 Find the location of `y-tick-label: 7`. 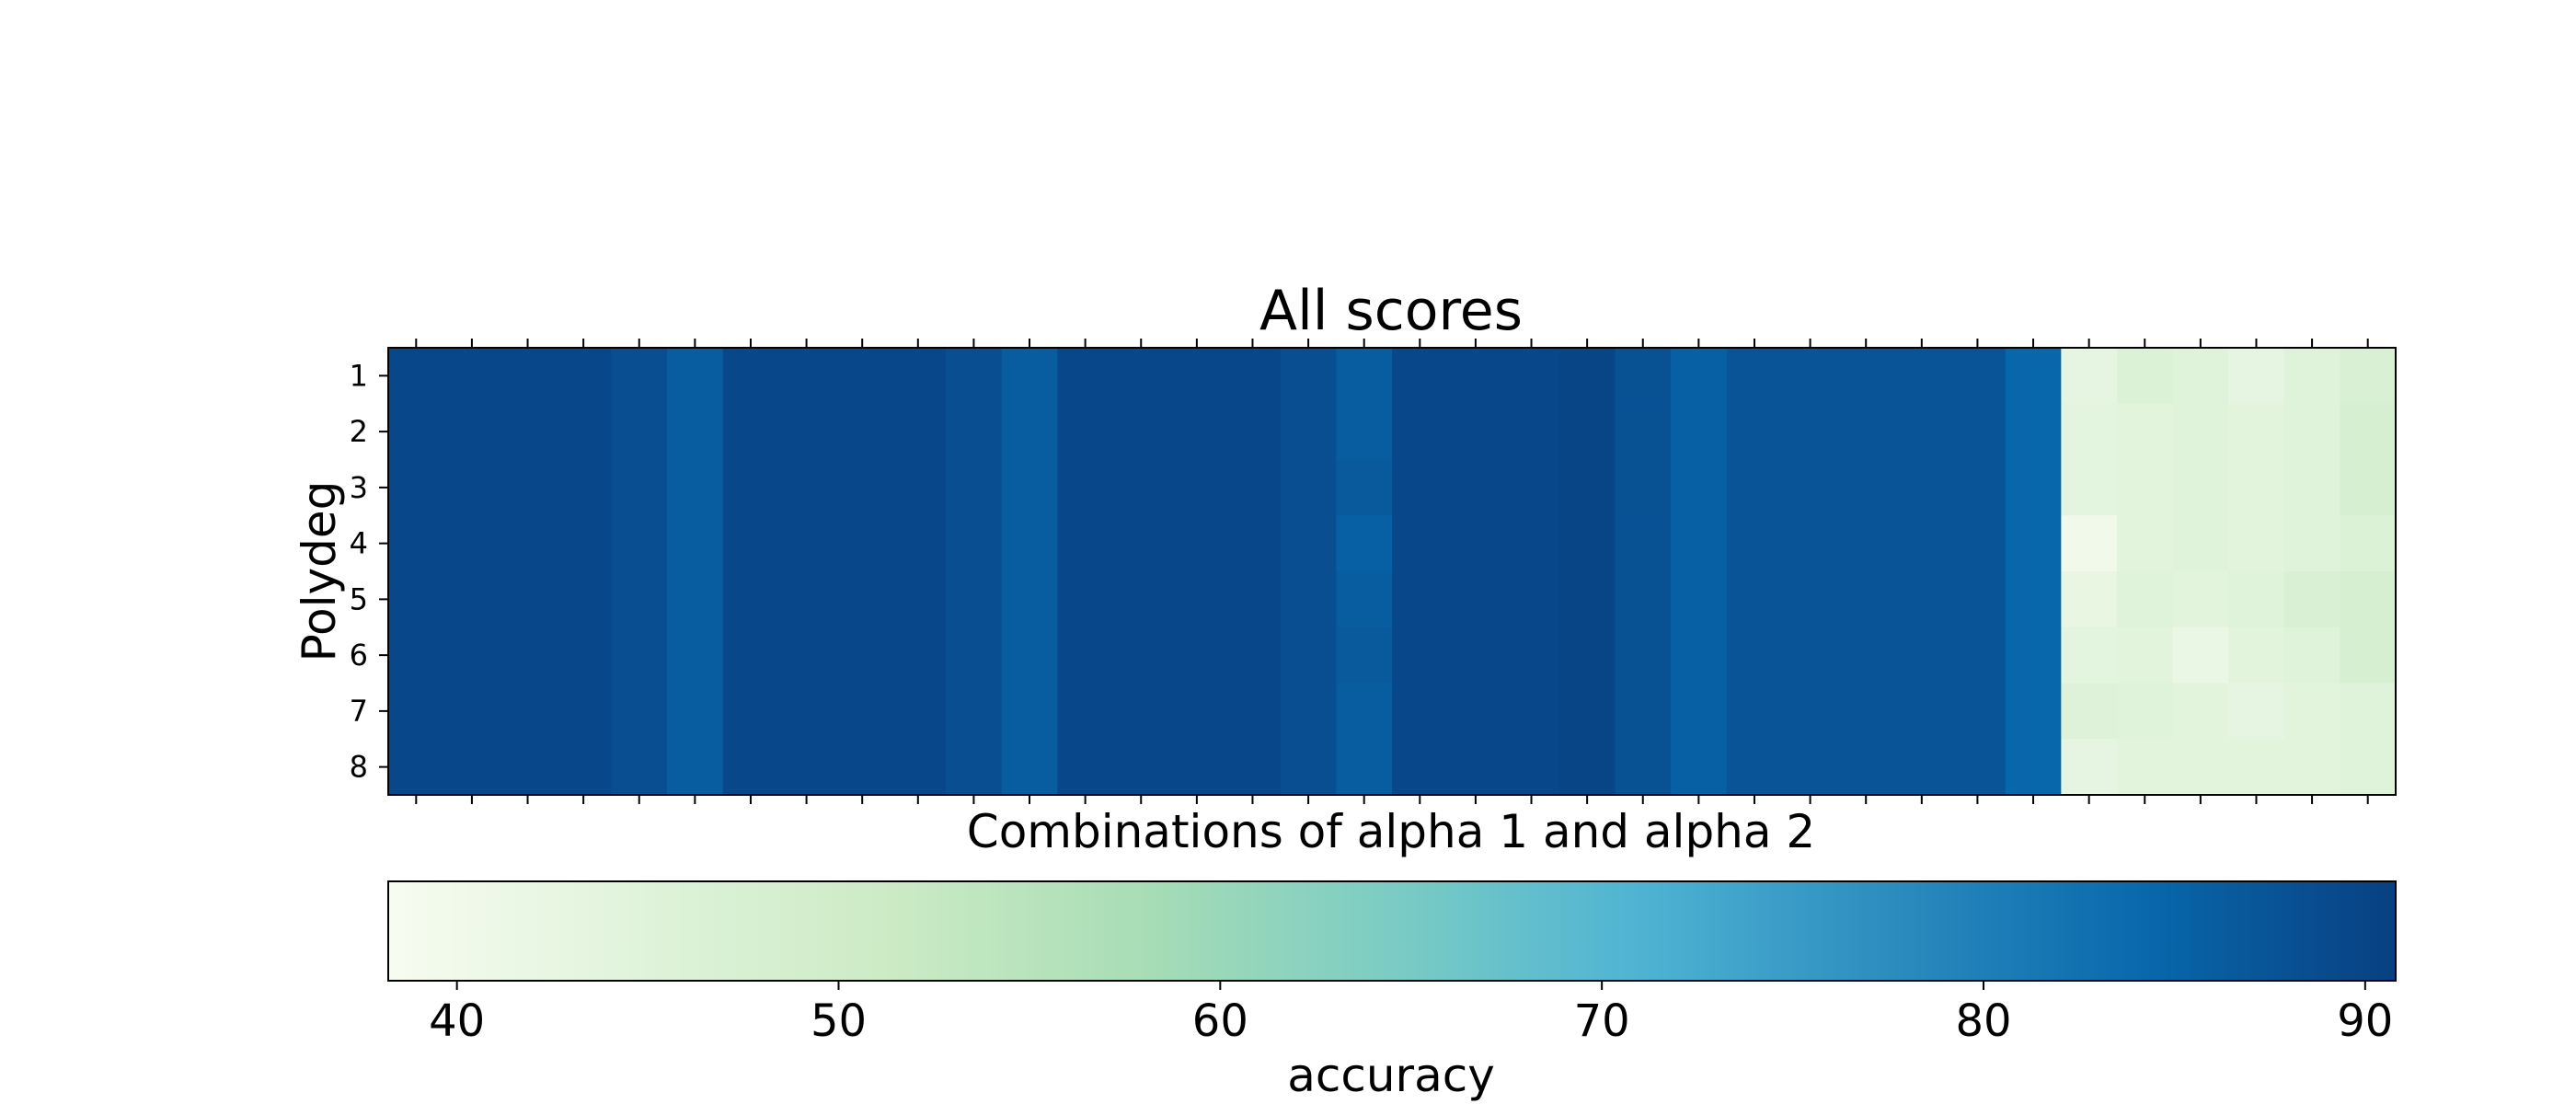

y-tick-label: 7 is located at coordinates (359, 711).